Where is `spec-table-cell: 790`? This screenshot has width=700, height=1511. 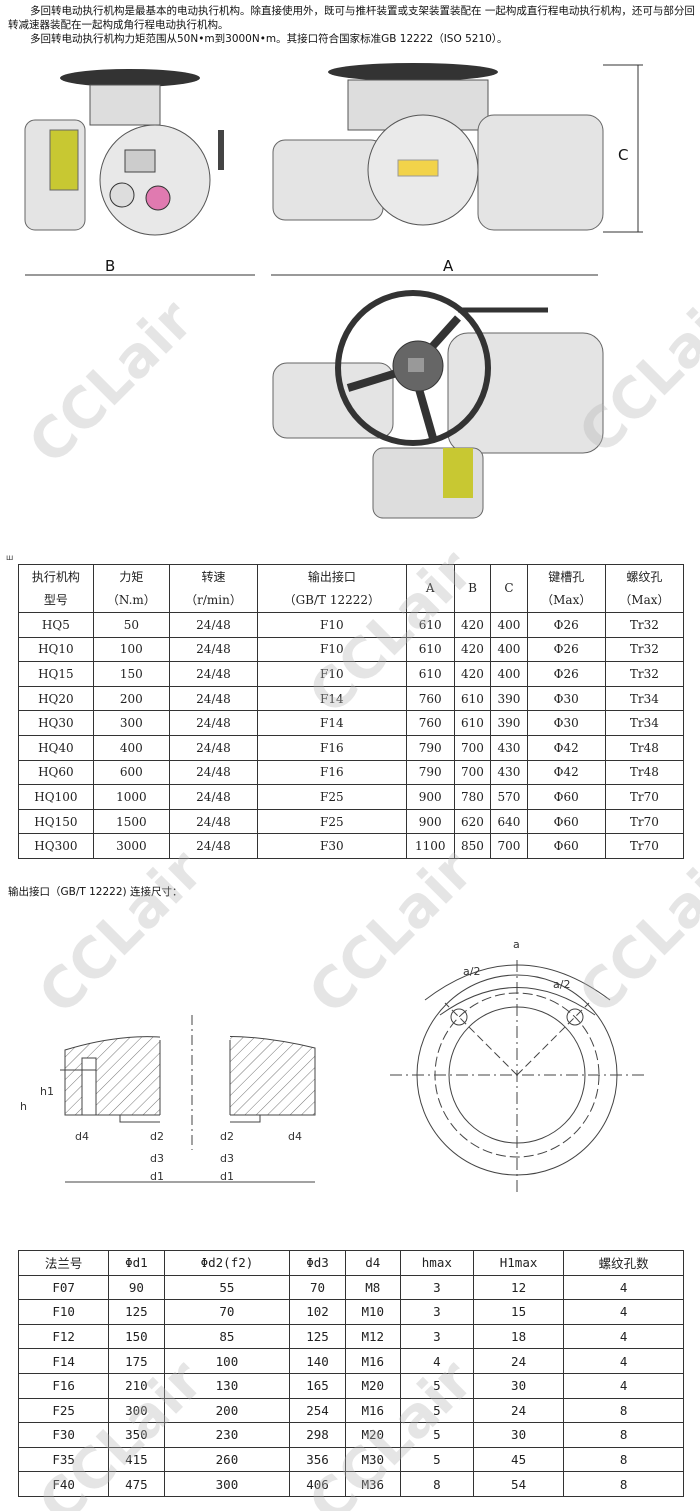
spec-table-cell: 790 is located at coordinates (430, 772).